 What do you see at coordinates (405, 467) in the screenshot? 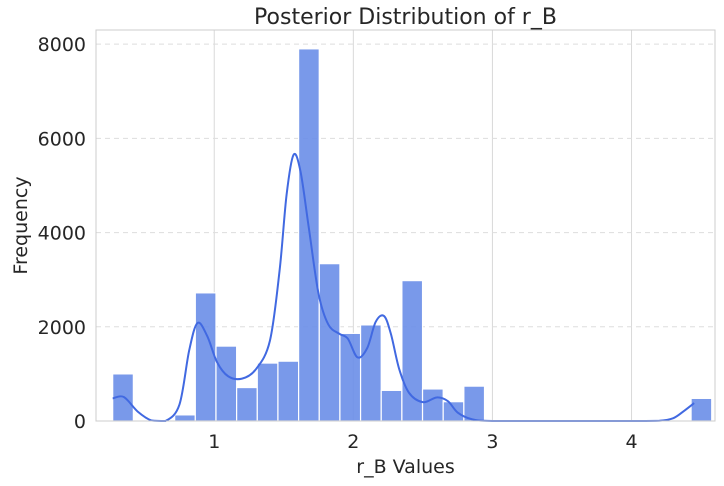
I see `x-axis-title: r_B Values` at bounding box center [405, 467].